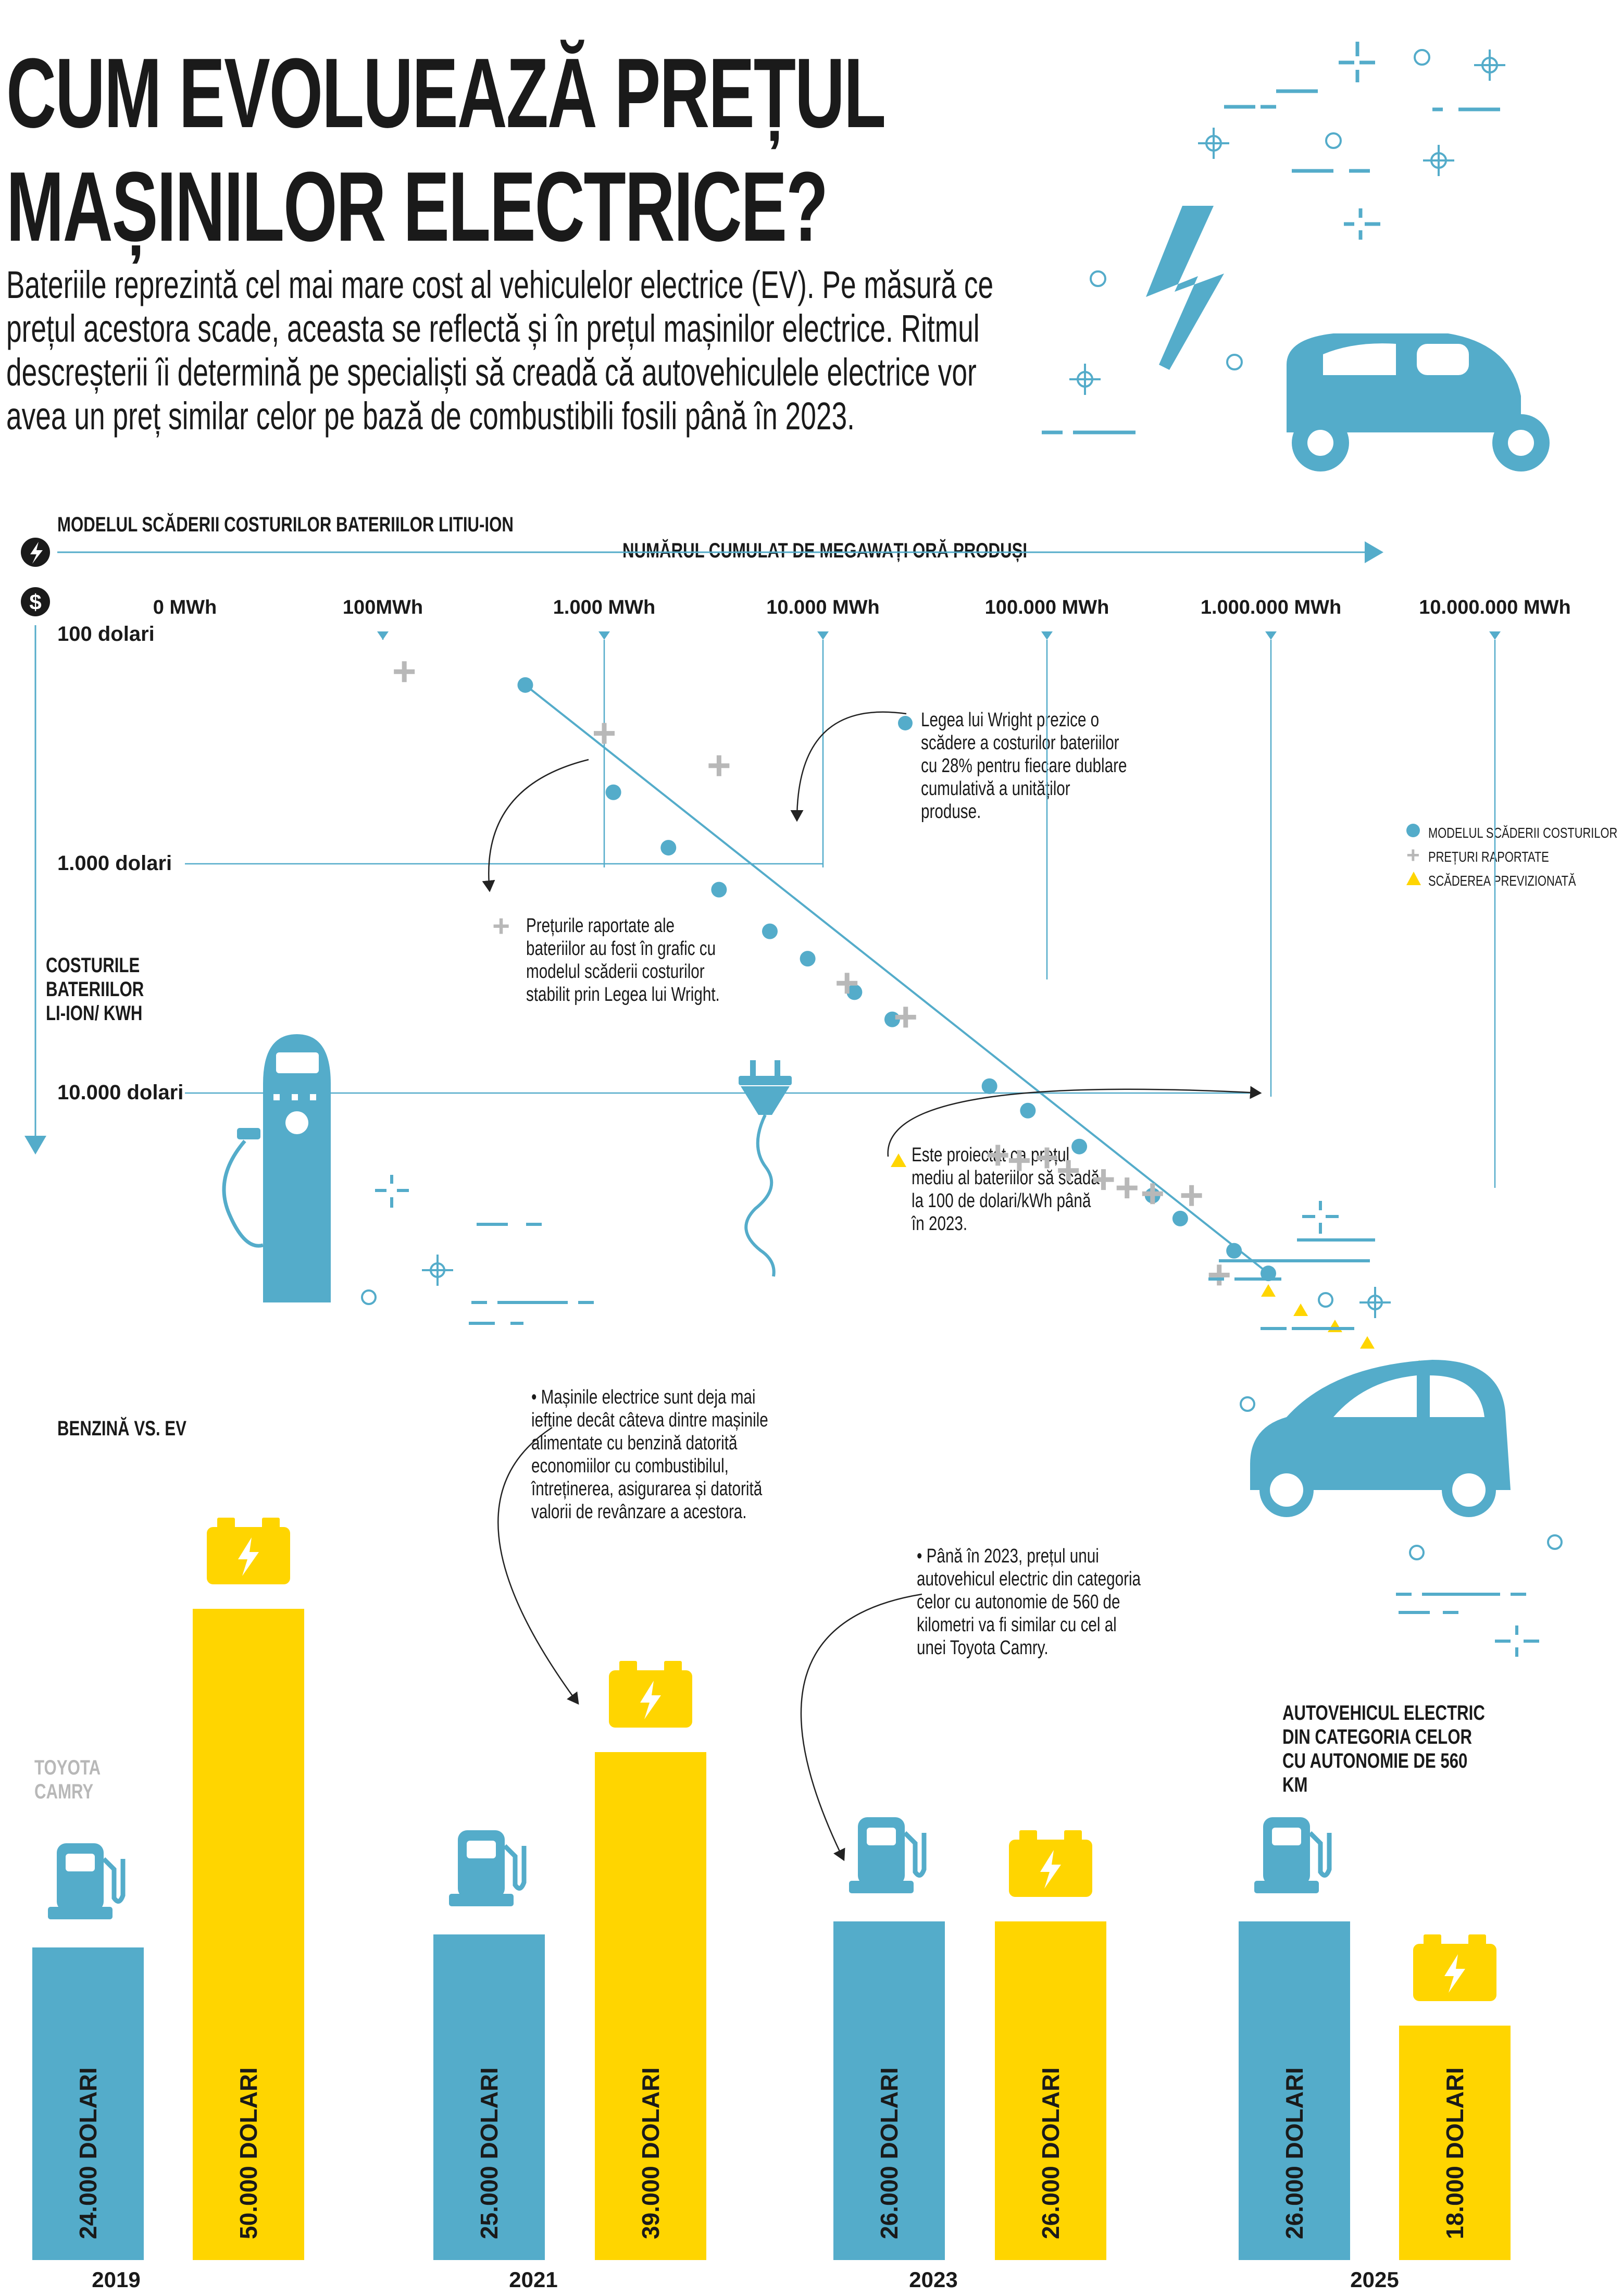 The width and height of the screenshot is (1622, 2296). Describe the element at coordinates (36, 553) in the screenshot. I see `lightning-icon` at that location.